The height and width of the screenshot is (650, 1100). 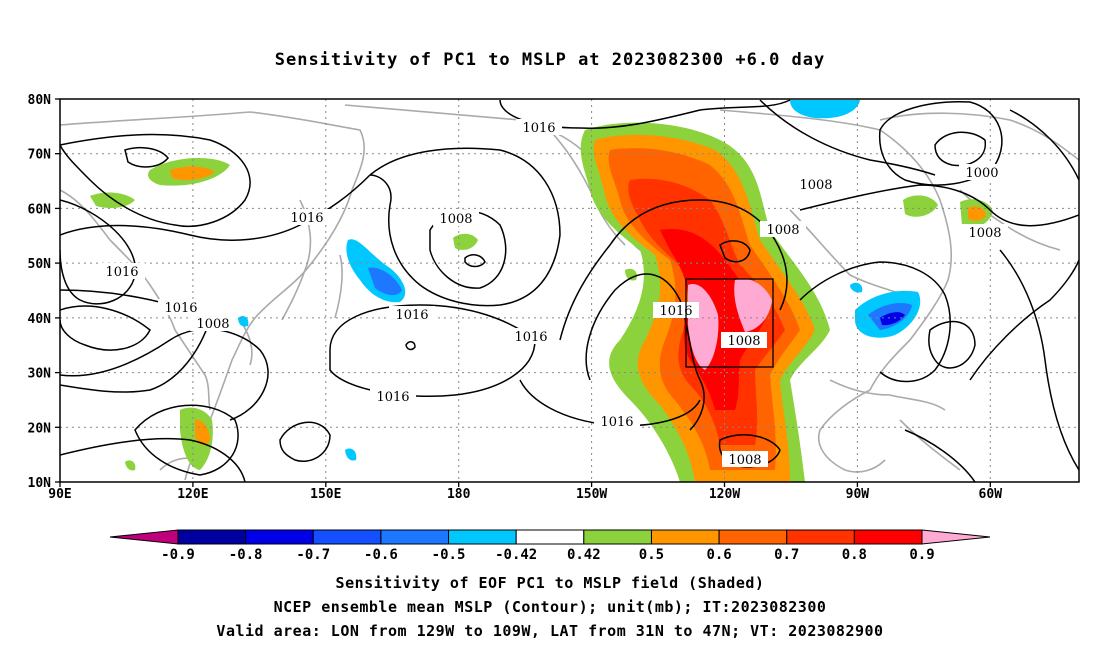 I want to click on colorbar-label: 0.42, so click(x=584, y=555).